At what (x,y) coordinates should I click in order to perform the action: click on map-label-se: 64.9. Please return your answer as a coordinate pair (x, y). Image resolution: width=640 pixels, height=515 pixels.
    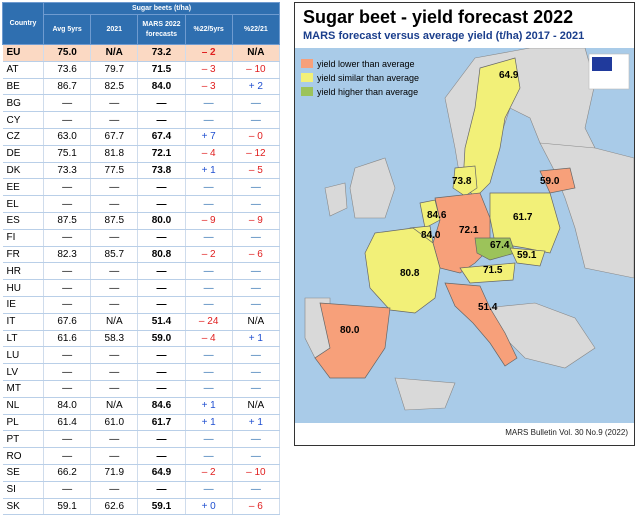
    Looking at the image, I should click on (509, 75).